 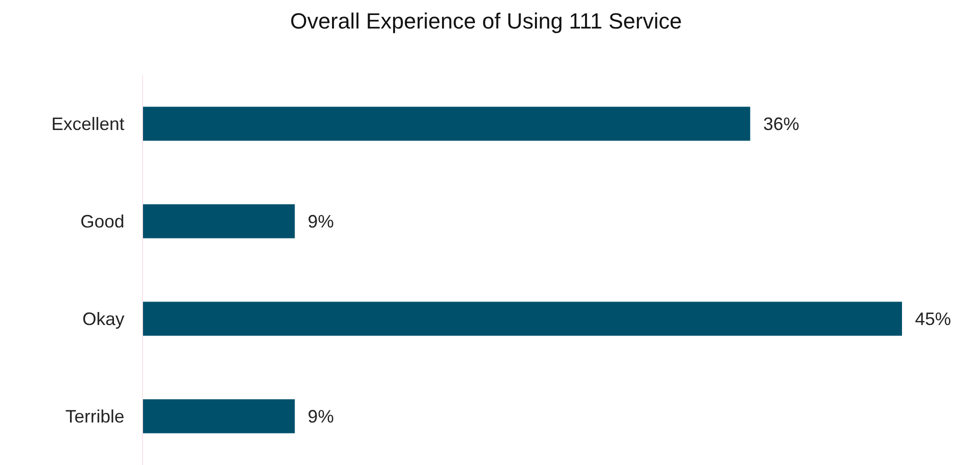 I want to click on y-tick-label: Good, so click(x=102, y=222).